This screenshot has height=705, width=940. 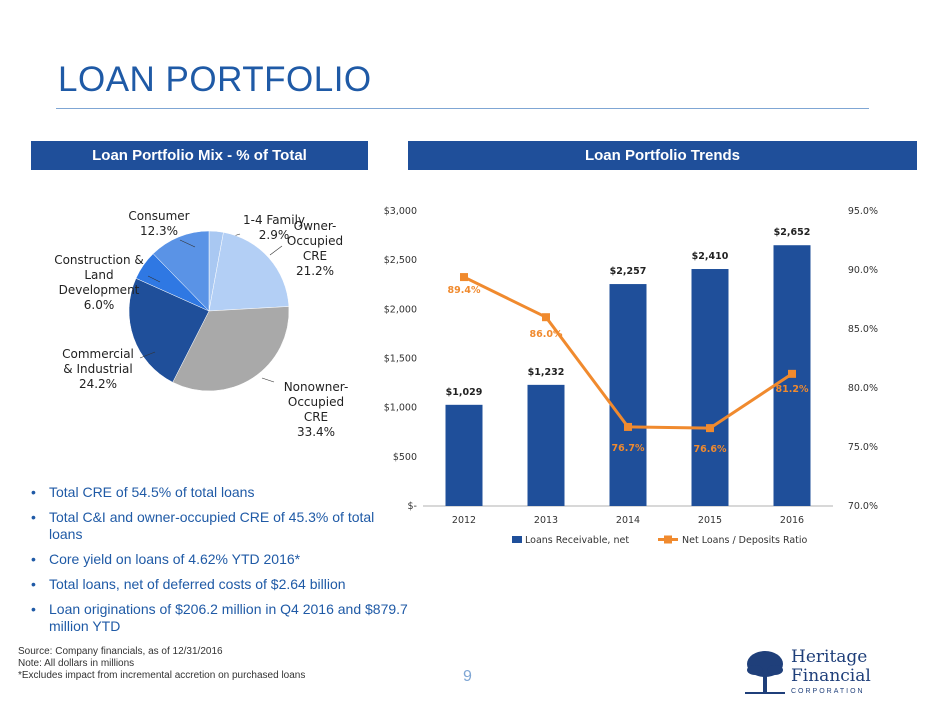 What do you see at coordinates (315, 248) in the screenshot?
I see `pie-slice-label: Owner-Occupied CRE 21.2%` at bounding box center [315, 248].